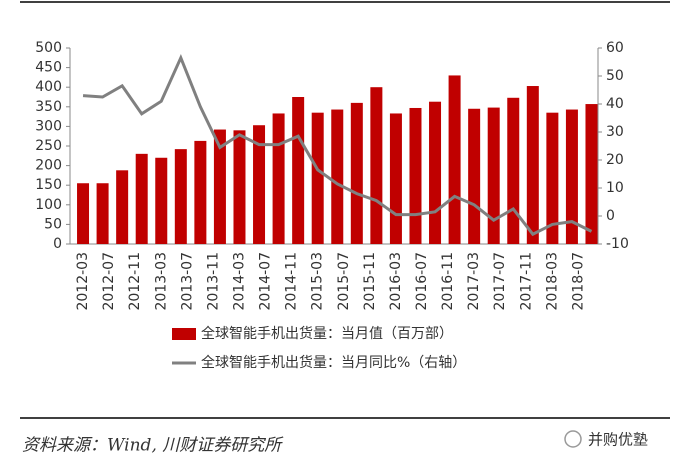 The width and height of the screenshot is (684, 467). Describe the element at coordinates (135, 281) in the screenshot. I see `x-tick-label: 2012-11` at that location.